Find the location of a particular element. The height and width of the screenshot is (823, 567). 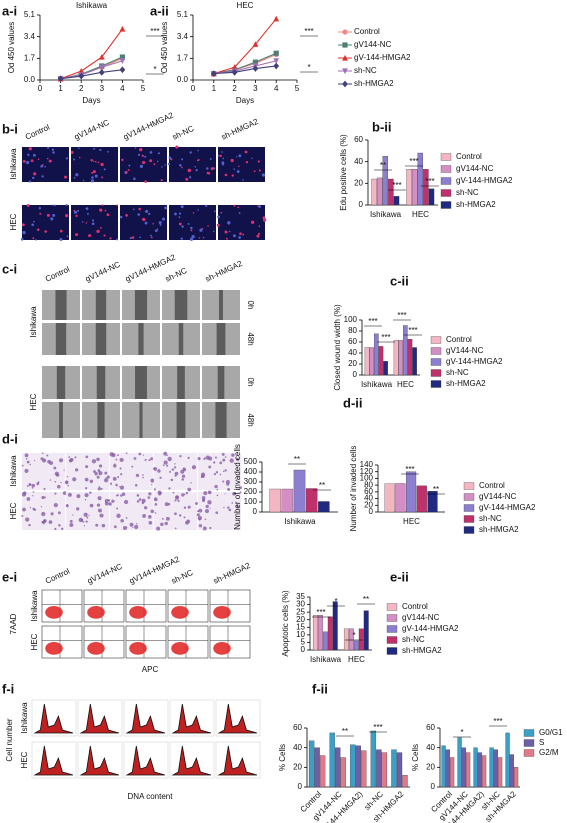

panel-label: c-i is located at coordinates (9, 268).